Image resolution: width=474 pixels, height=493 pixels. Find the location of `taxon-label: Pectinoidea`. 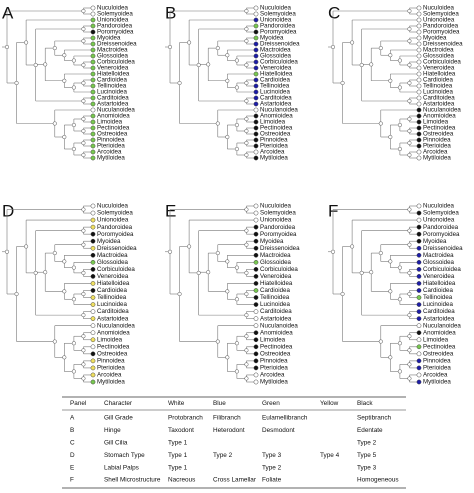

taxon-label: Pectinoidea is located at coordinates (113, 346).